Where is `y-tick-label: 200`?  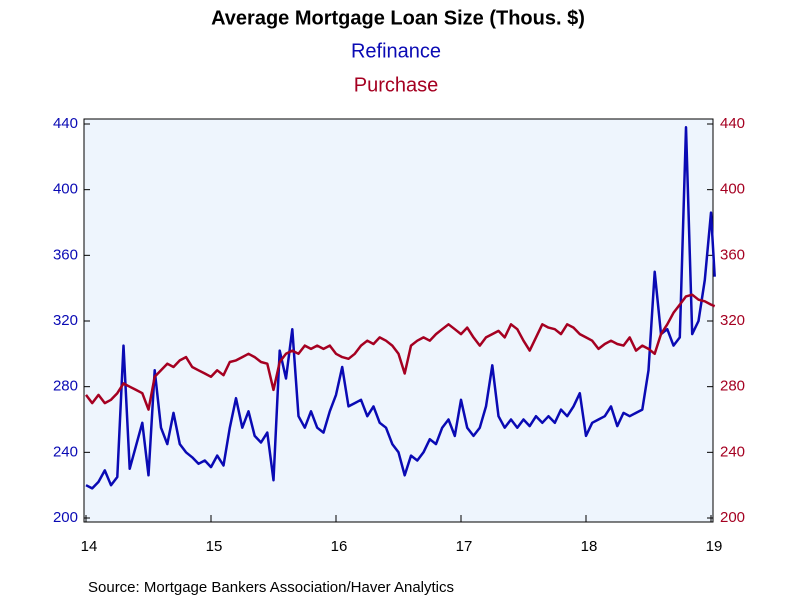
y-tick-label: 200 is located at coordinates (65, 517).